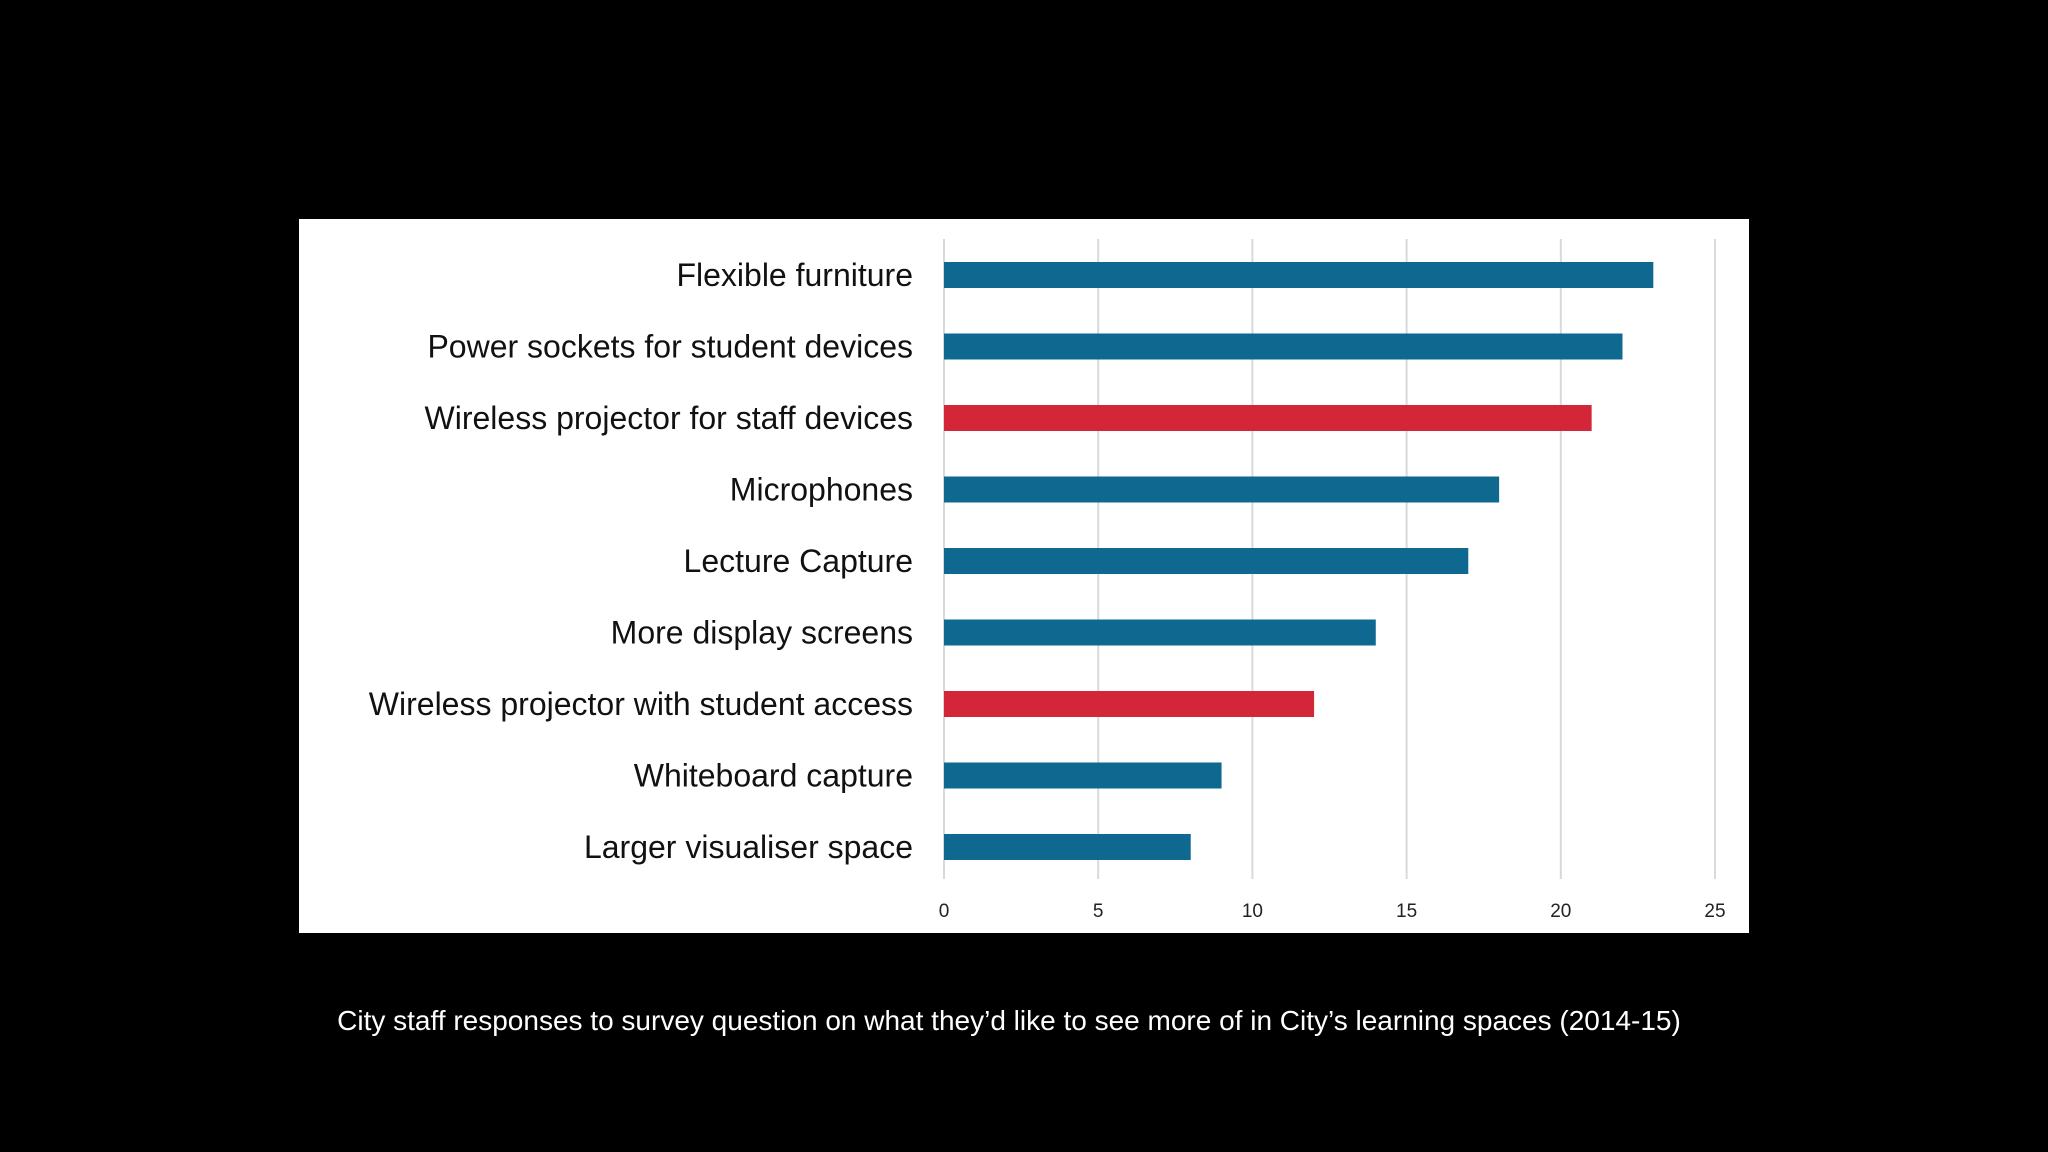 The height and width of the screenshot is (1152, 2048). I want to click on x-tick-label: 20, so click(1560, 911).